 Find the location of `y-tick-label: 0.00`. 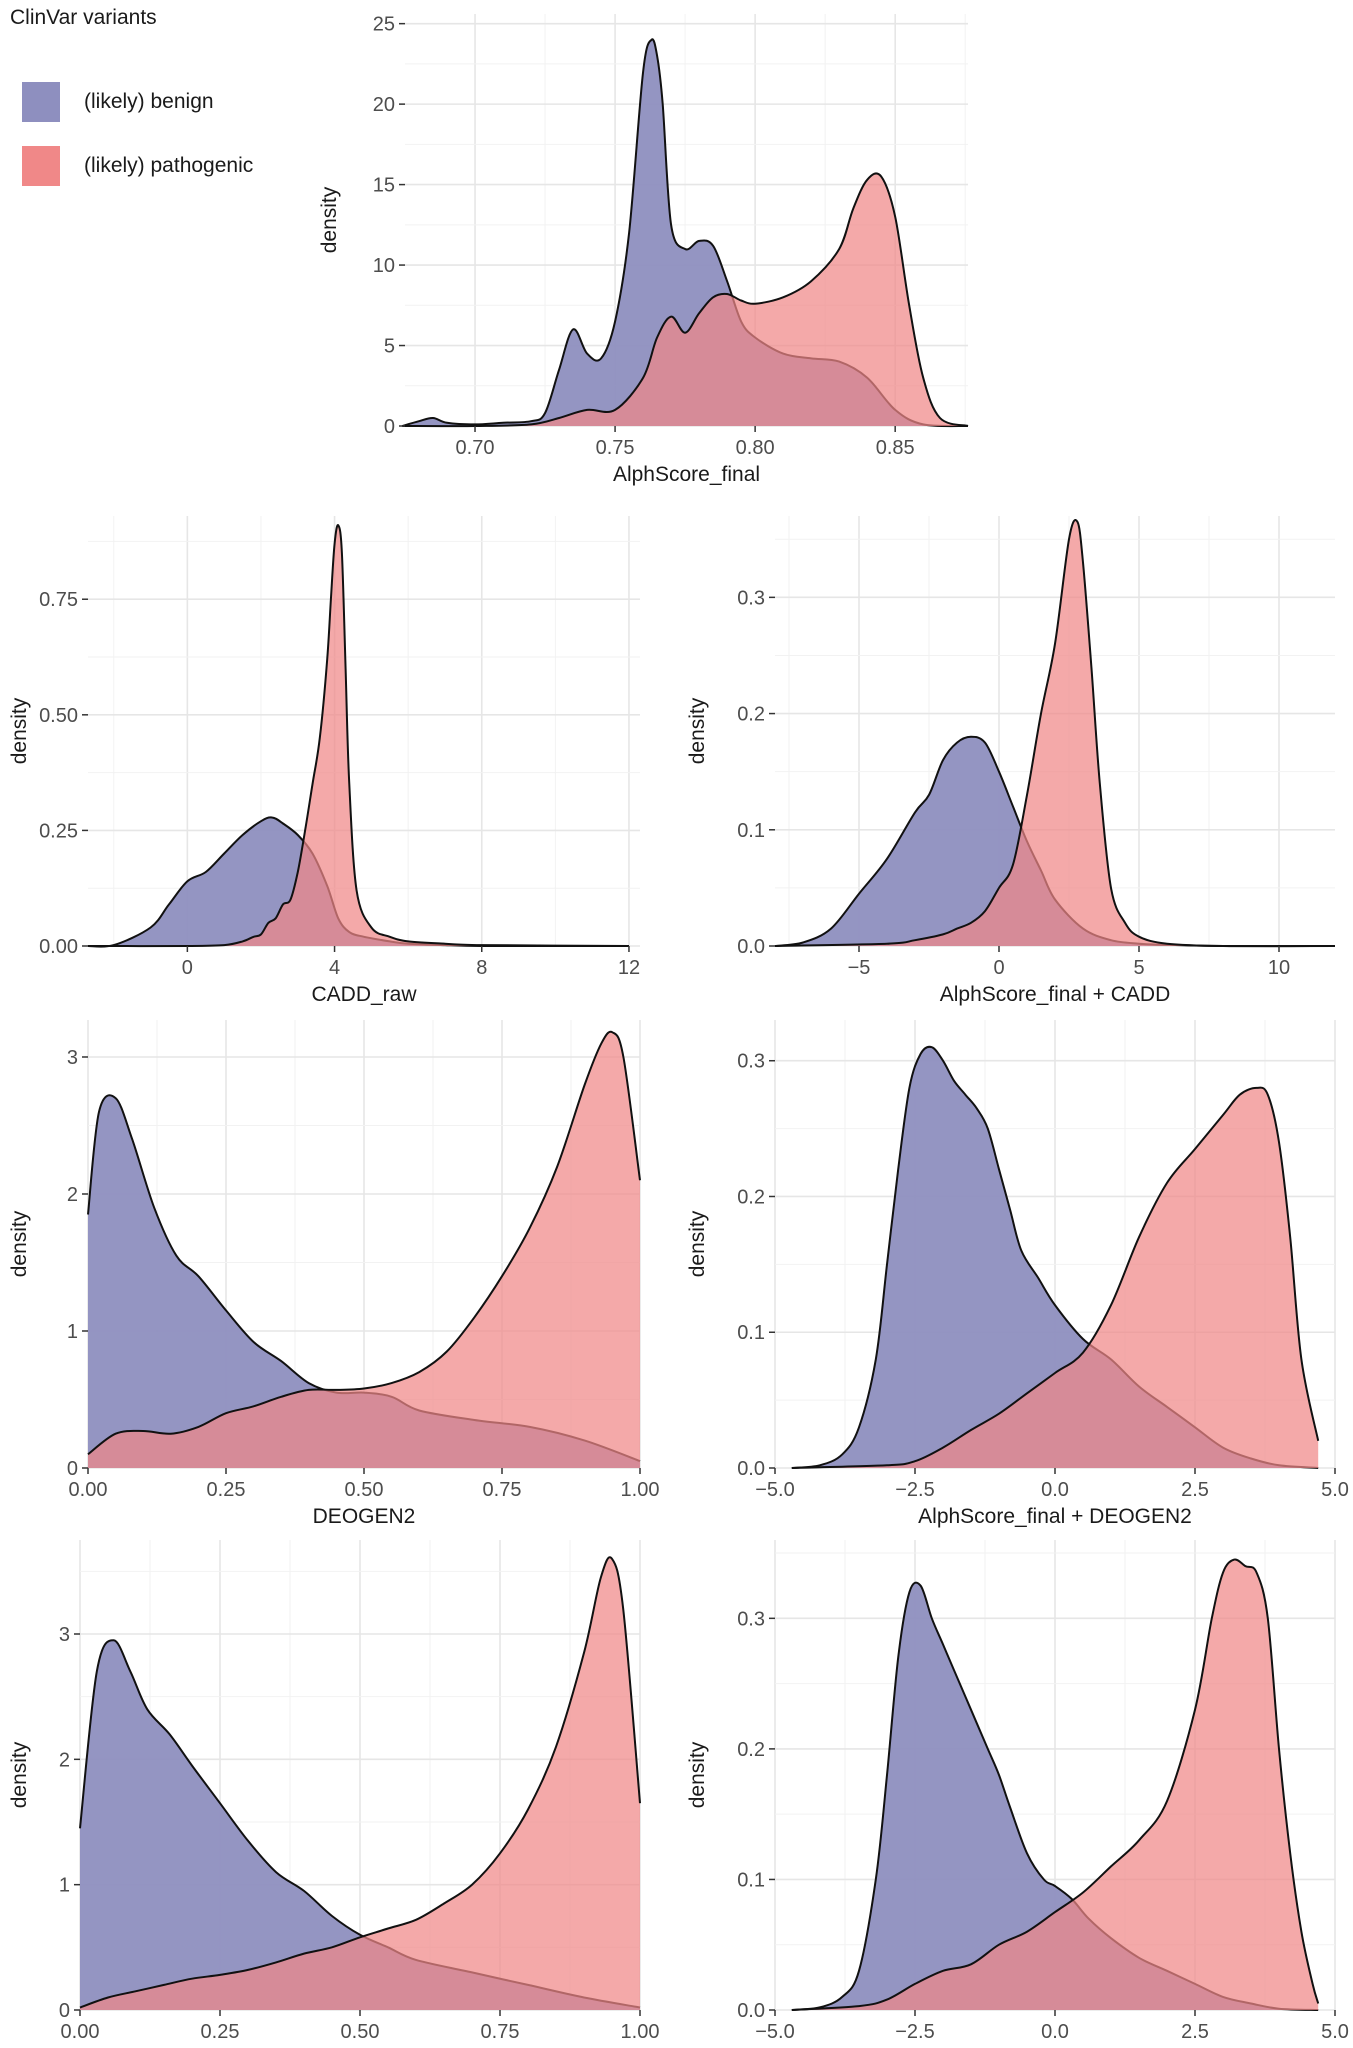

y-tick-label: 0.00 is located at coordinates (58, 947).